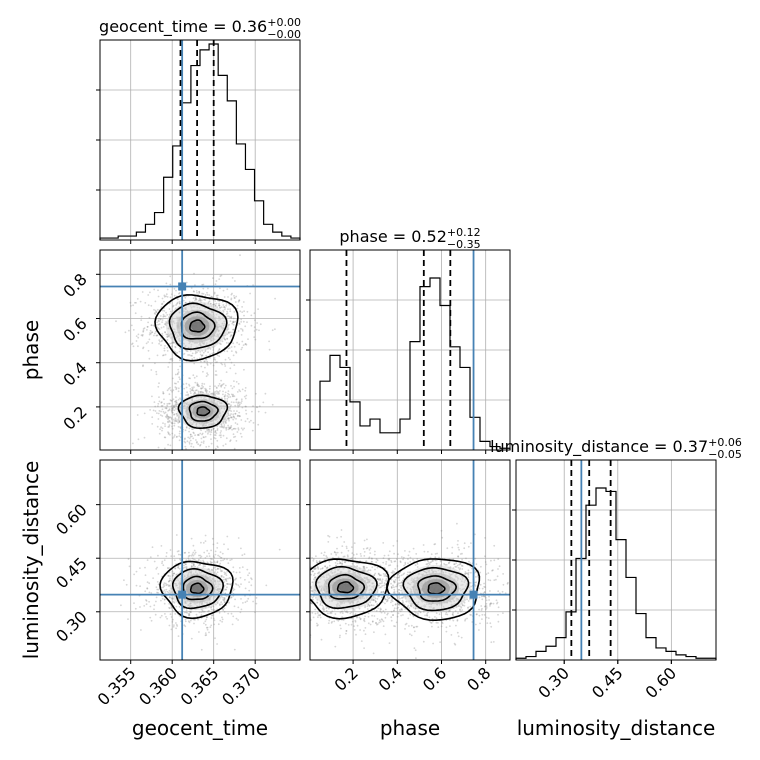 This screenshot has width=760, height=760. I want to click on density-shading, so click(197, 588).